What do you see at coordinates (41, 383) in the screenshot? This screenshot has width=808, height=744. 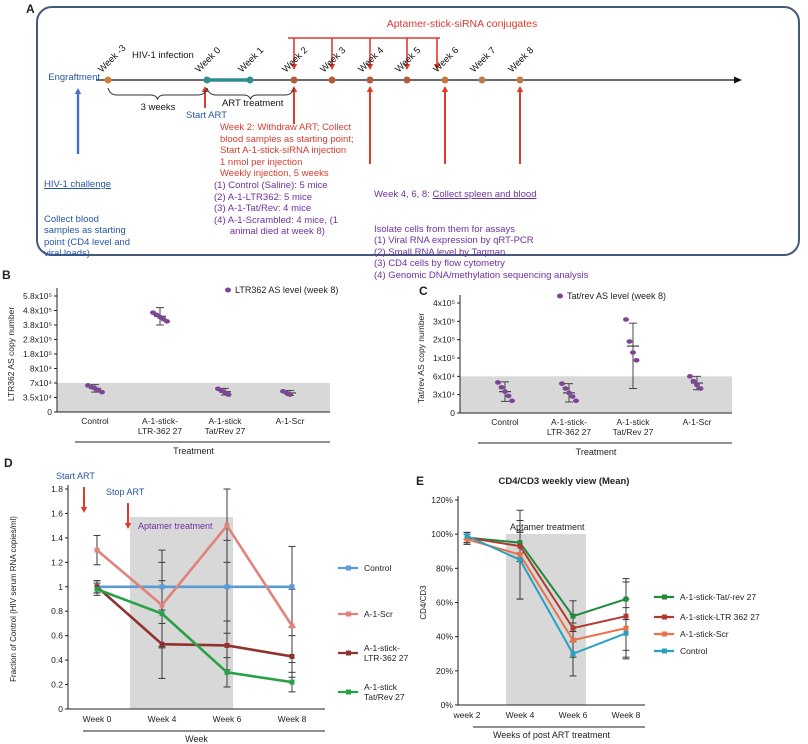 I see `svg-text: 7x10⁴` at bounding box center [41, 383].